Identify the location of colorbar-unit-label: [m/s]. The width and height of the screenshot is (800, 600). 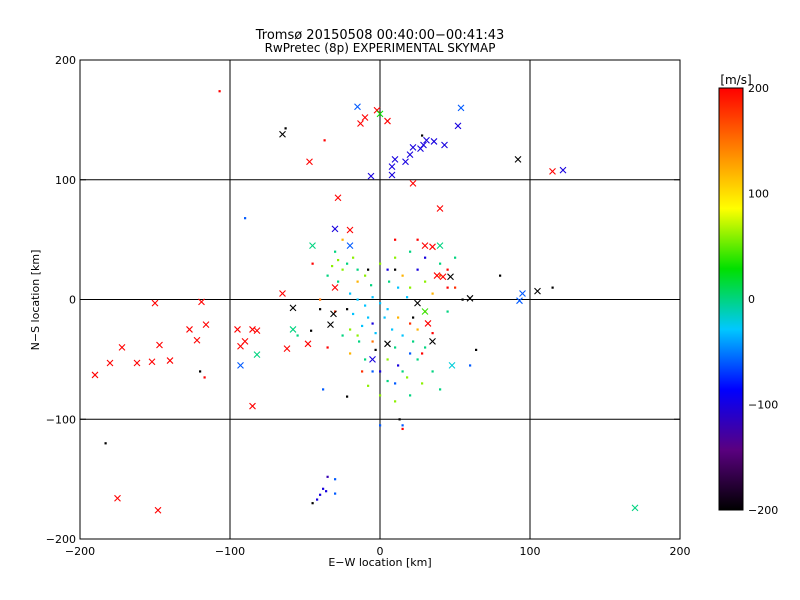
(735, 80).